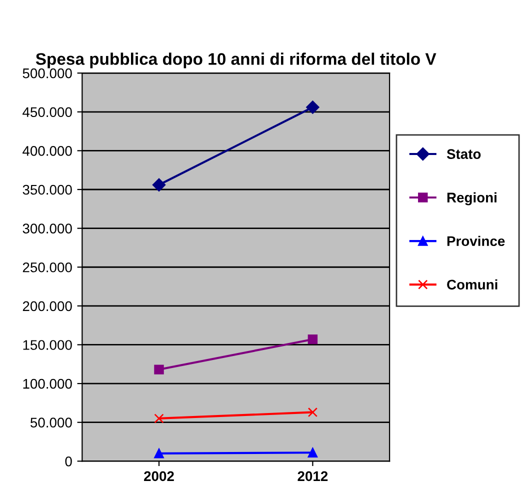  Describe the element at coordinates (313, 476) in the screenshot. I see `x-tick-label: 2012` at that location.